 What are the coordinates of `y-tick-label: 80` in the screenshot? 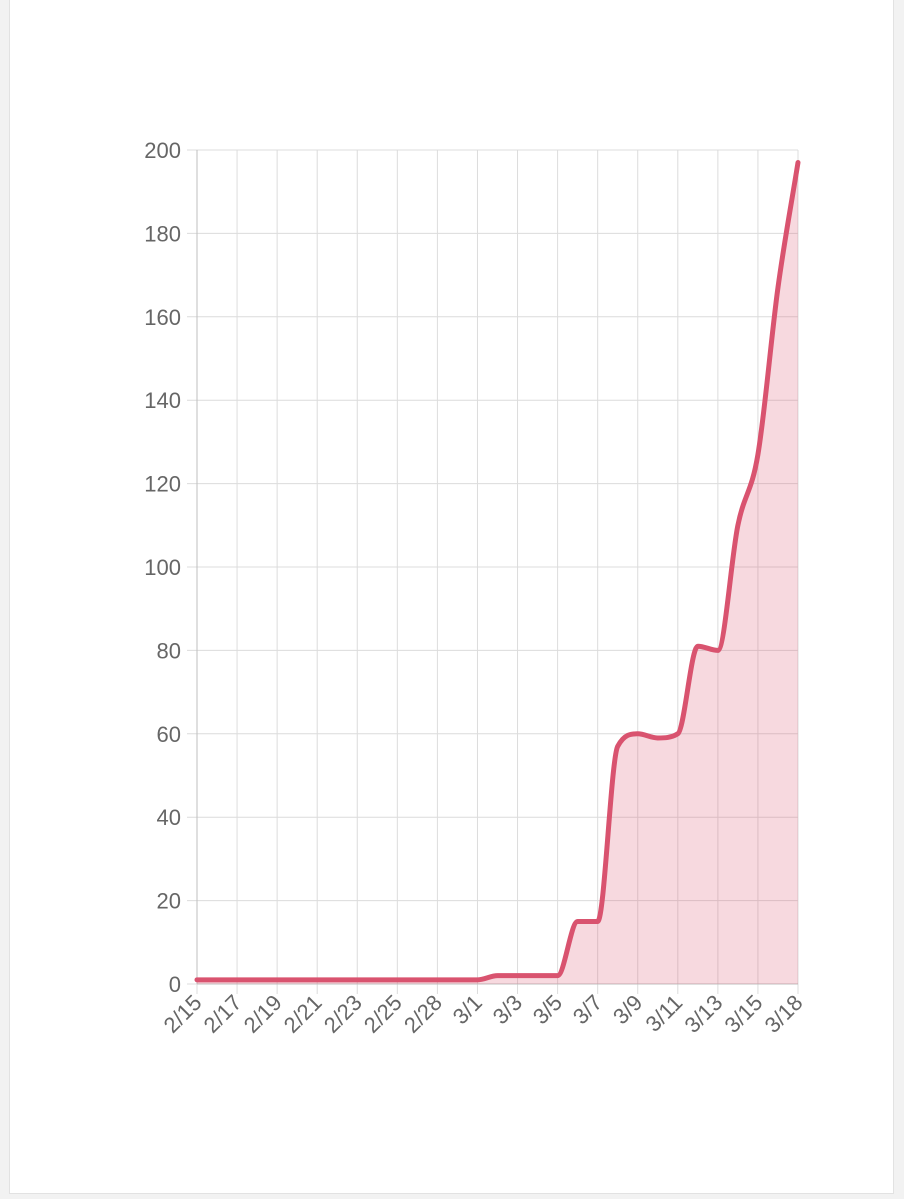 It's located at (169, 650).